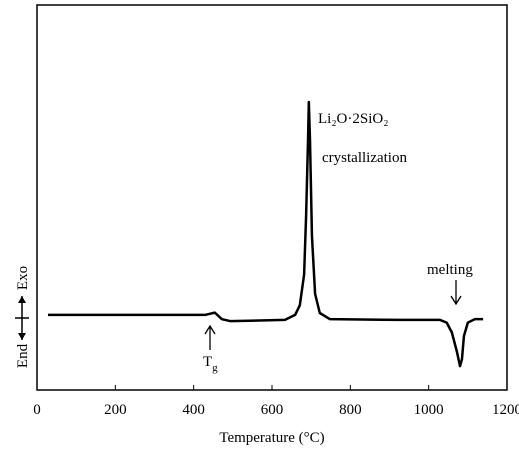 The image size is (519, 462). What do you see at coordinates (353, 119) in the screenshot?
I see `annotation-formula: Li₂O·2SiO₂` at bounding box center [353, 119].